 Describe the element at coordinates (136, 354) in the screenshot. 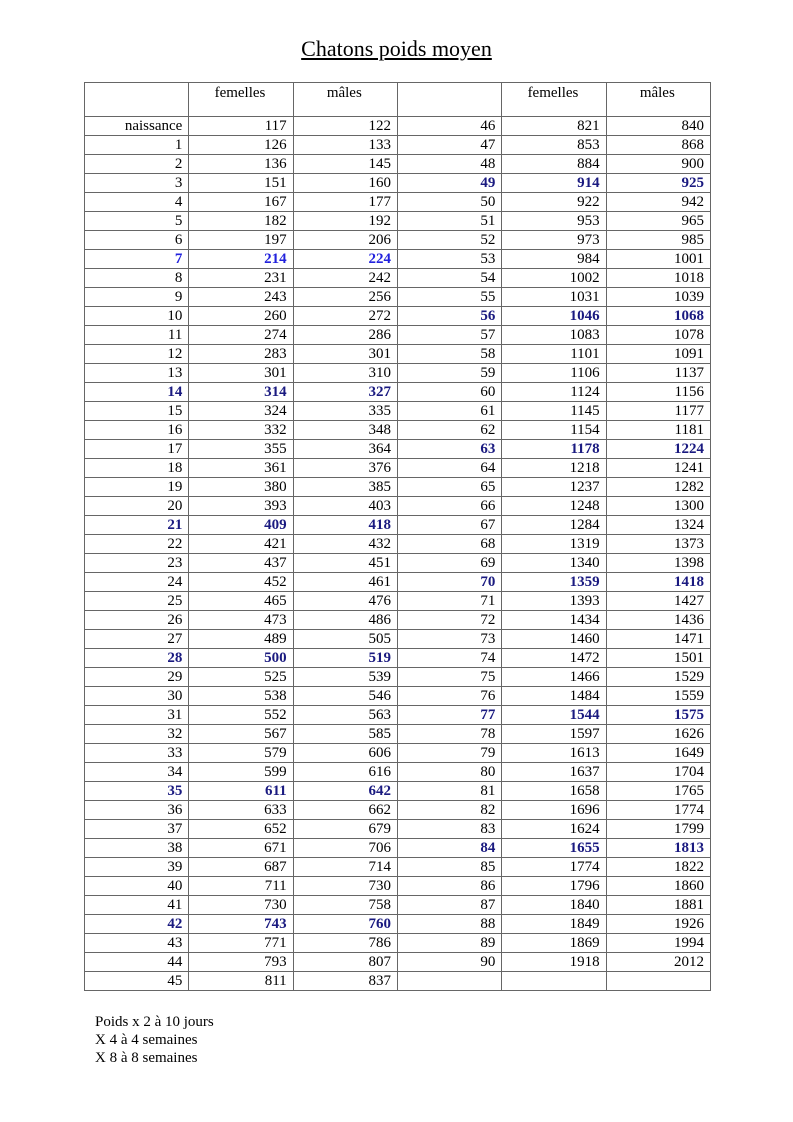

I see `left-day-cell: 12` at that location.